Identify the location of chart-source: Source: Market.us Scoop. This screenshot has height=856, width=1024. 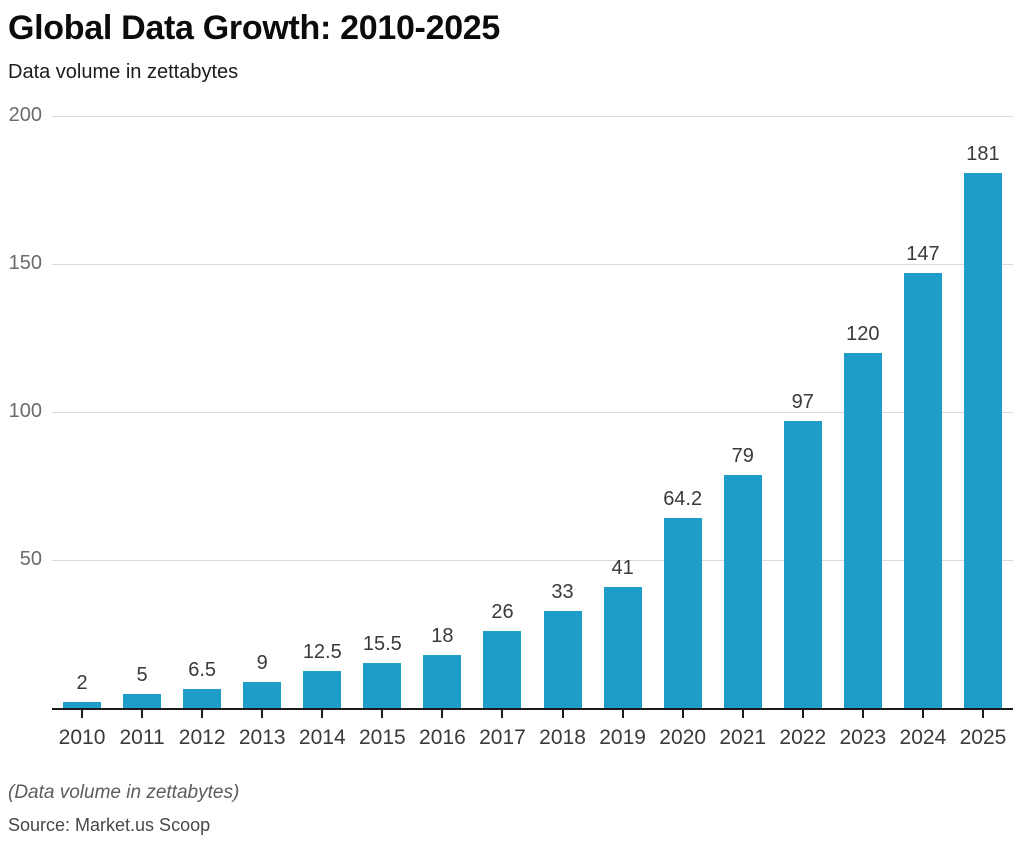
(109, 825).